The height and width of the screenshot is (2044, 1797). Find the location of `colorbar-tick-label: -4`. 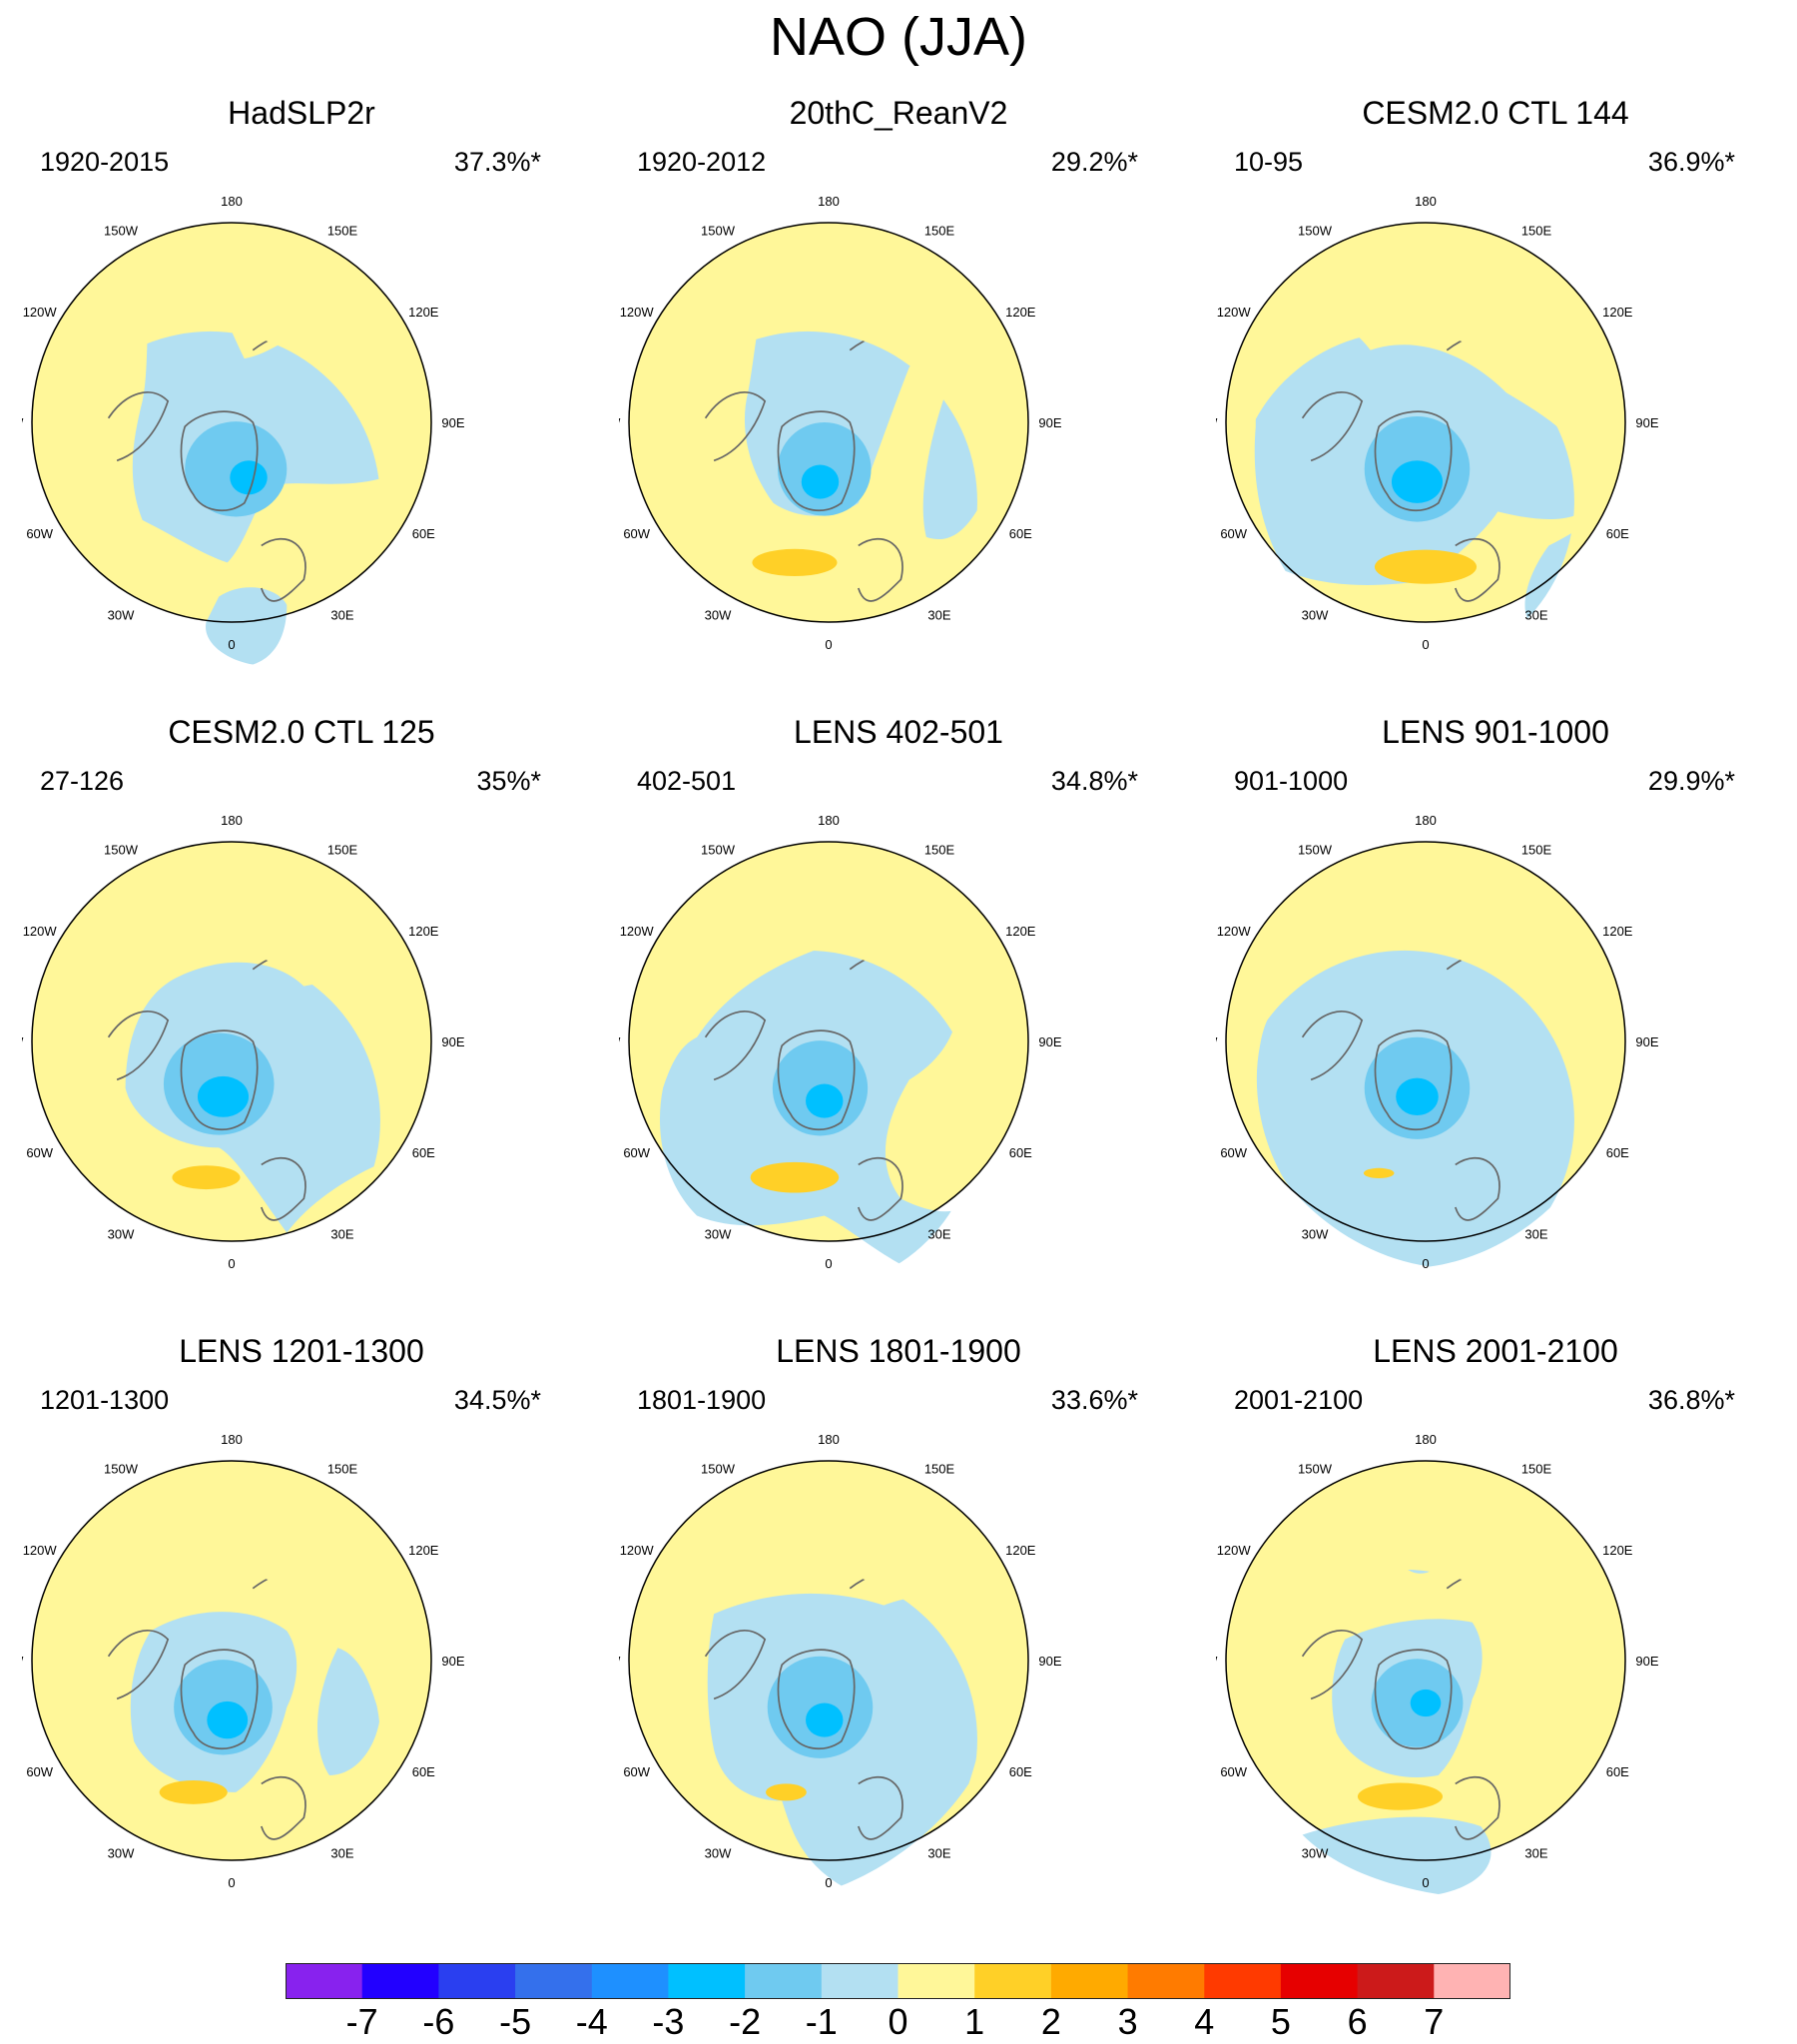

colorbar-tick-label: -4 is located at coordinates (591, 2021).